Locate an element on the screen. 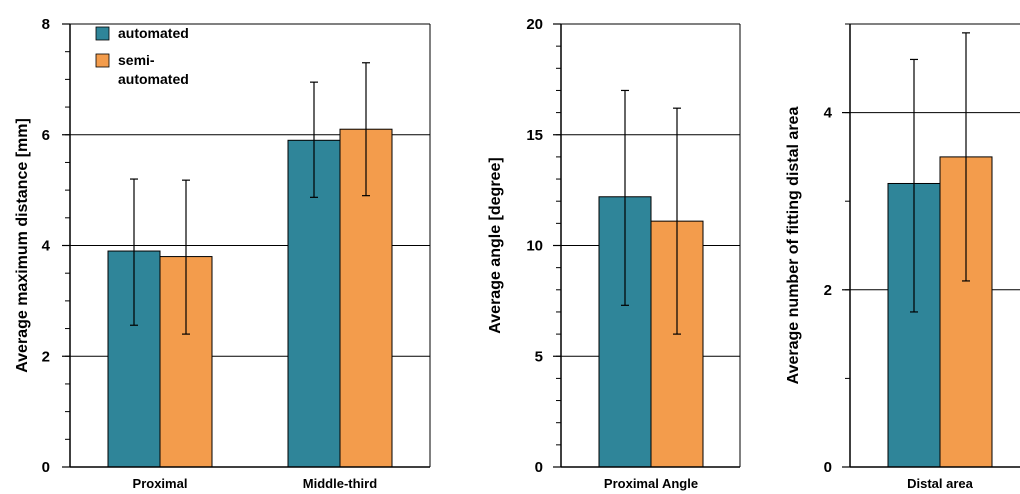 This screenshot has width=1020, height=494. category-label: Distal area is located at coordinates (940, 483).